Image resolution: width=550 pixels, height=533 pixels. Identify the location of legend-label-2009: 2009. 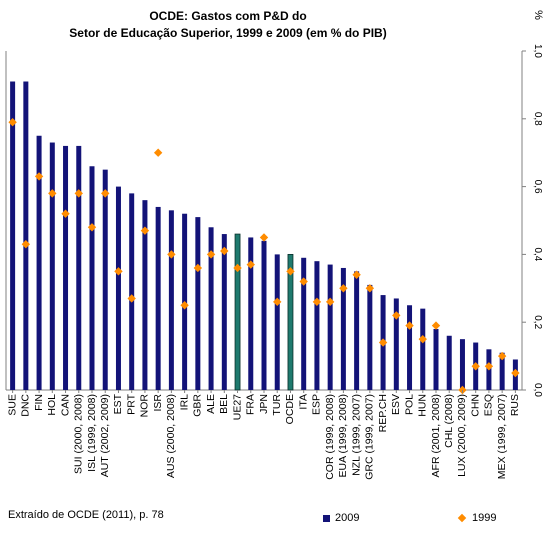
(347, 518).